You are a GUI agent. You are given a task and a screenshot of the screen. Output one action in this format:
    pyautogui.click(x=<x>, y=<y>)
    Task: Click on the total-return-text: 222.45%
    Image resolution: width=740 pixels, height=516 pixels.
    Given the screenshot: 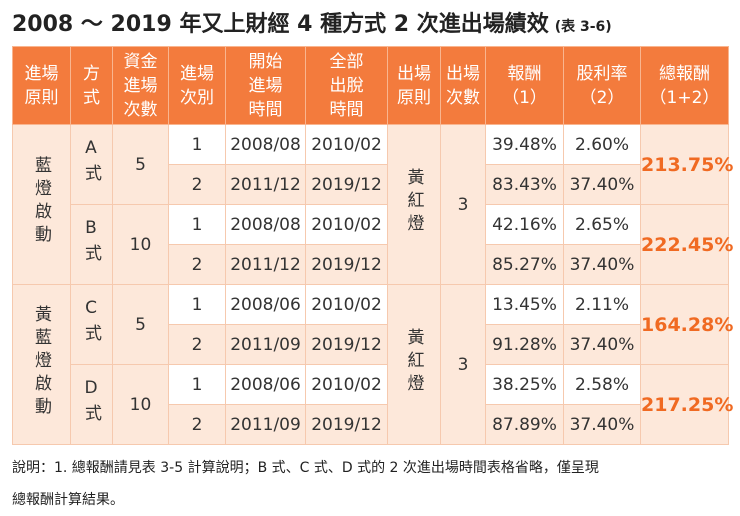 What is the action you would take?
    pyautogui.click(x=687, y=244)
    